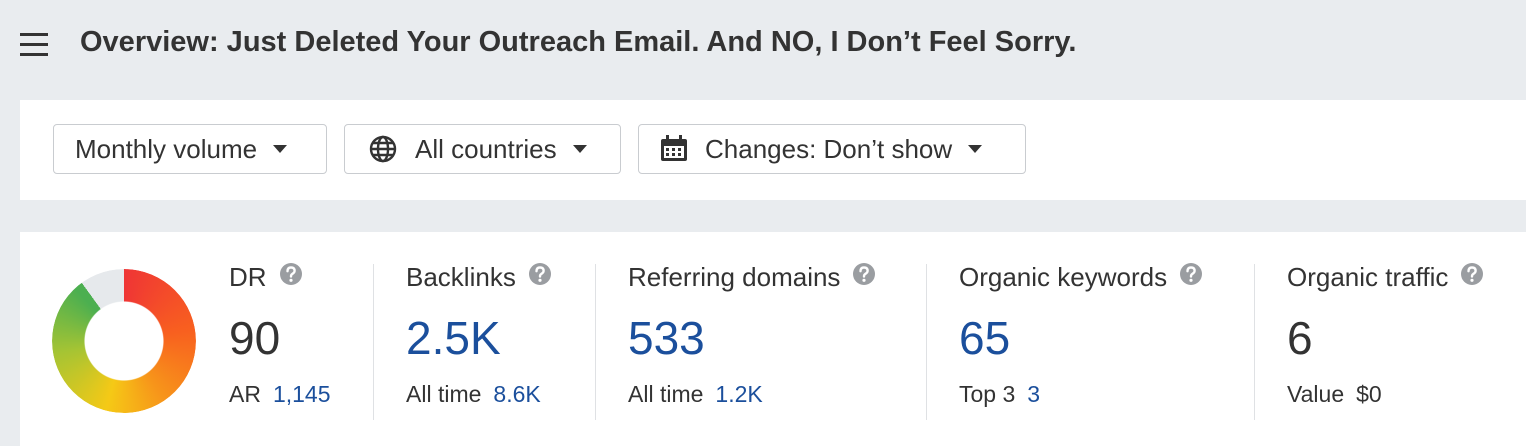  Describe the element at coordinates (1081, 394) in the screenshot. I see `metric-sub: Top 3 3` at that location.